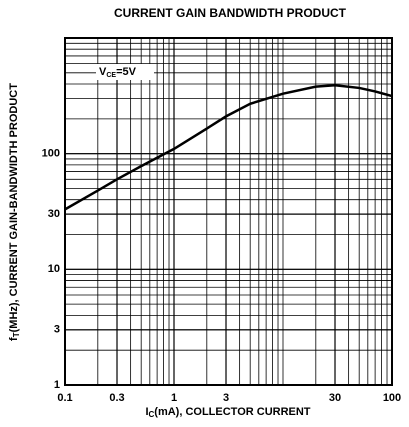  What do you see at coordinates (16, 334) in the screenshot?
I see `y-label-sub: T` at bounding box center [16, 334].